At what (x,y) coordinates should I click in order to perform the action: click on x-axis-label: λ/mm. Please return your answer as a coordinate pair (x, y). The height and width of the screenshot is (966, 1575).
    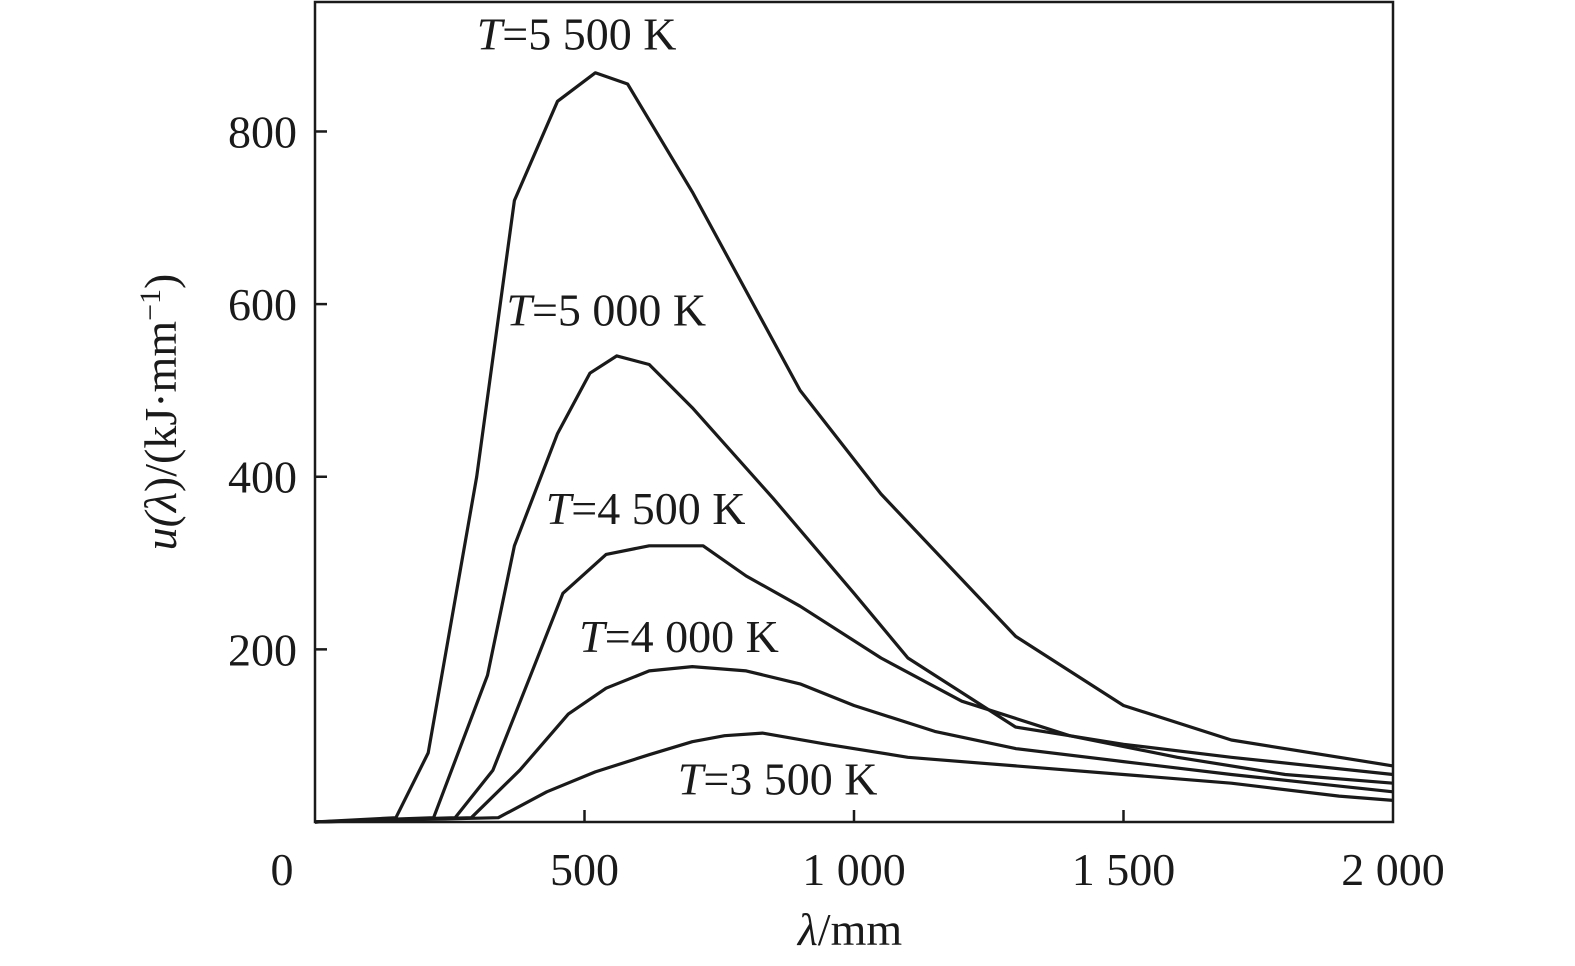
    Looking at the image, I should click on (849, 929).